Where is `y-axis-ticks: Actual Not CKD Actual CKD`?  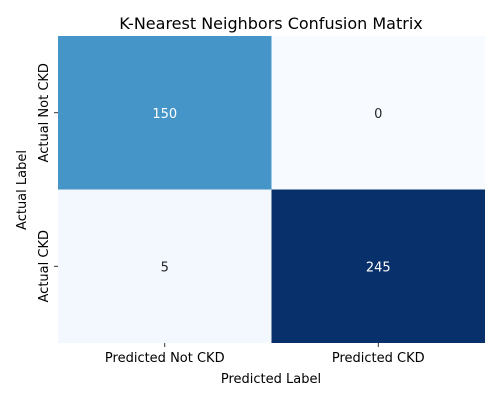 y-axis-ticks: Actual Not CKD Actual CKD is located at coordinates (47, 182).